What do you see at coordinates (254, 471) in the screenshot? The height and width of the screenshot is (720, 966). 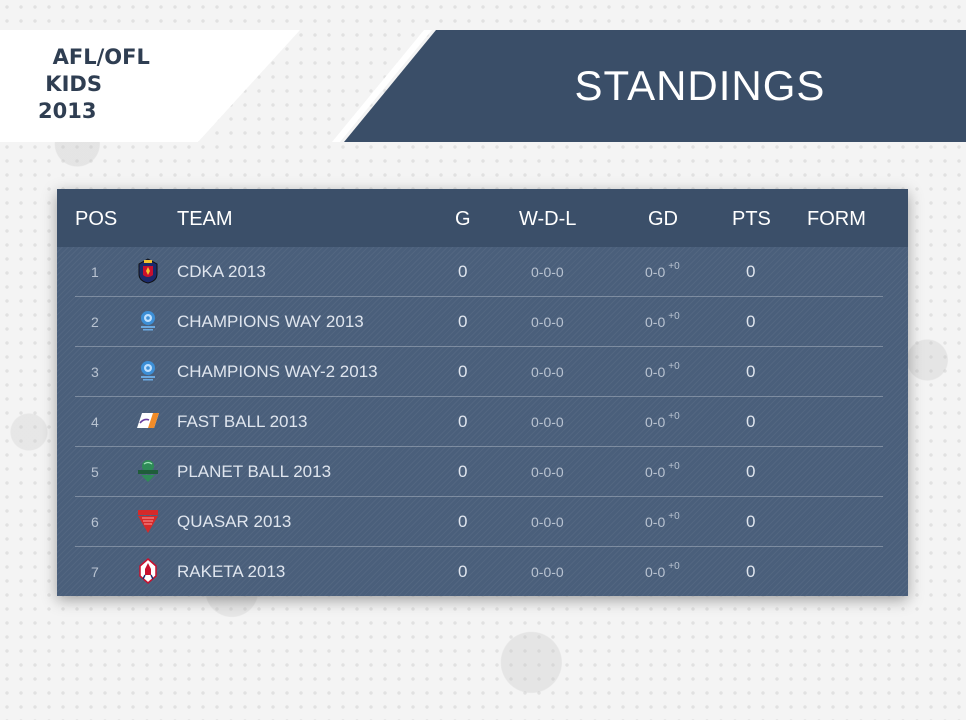 I see `team-name: PLANET BALL 2013` at bounding box center [254, 471].